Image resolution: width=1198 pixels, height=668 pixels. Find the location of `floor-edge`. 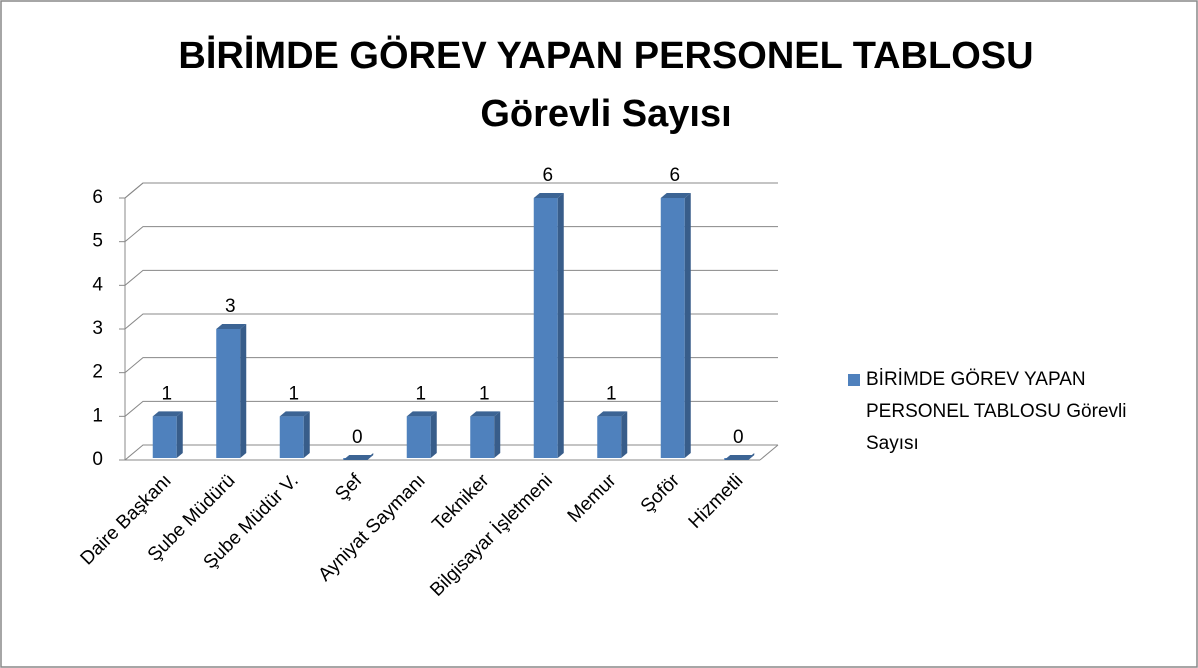

floor-edge is located at coordinates (769, 452).